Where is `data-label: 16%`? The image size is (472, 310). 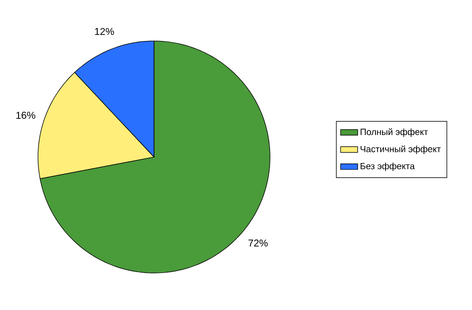 data-label: 16% is located at coordinates (26, 115).